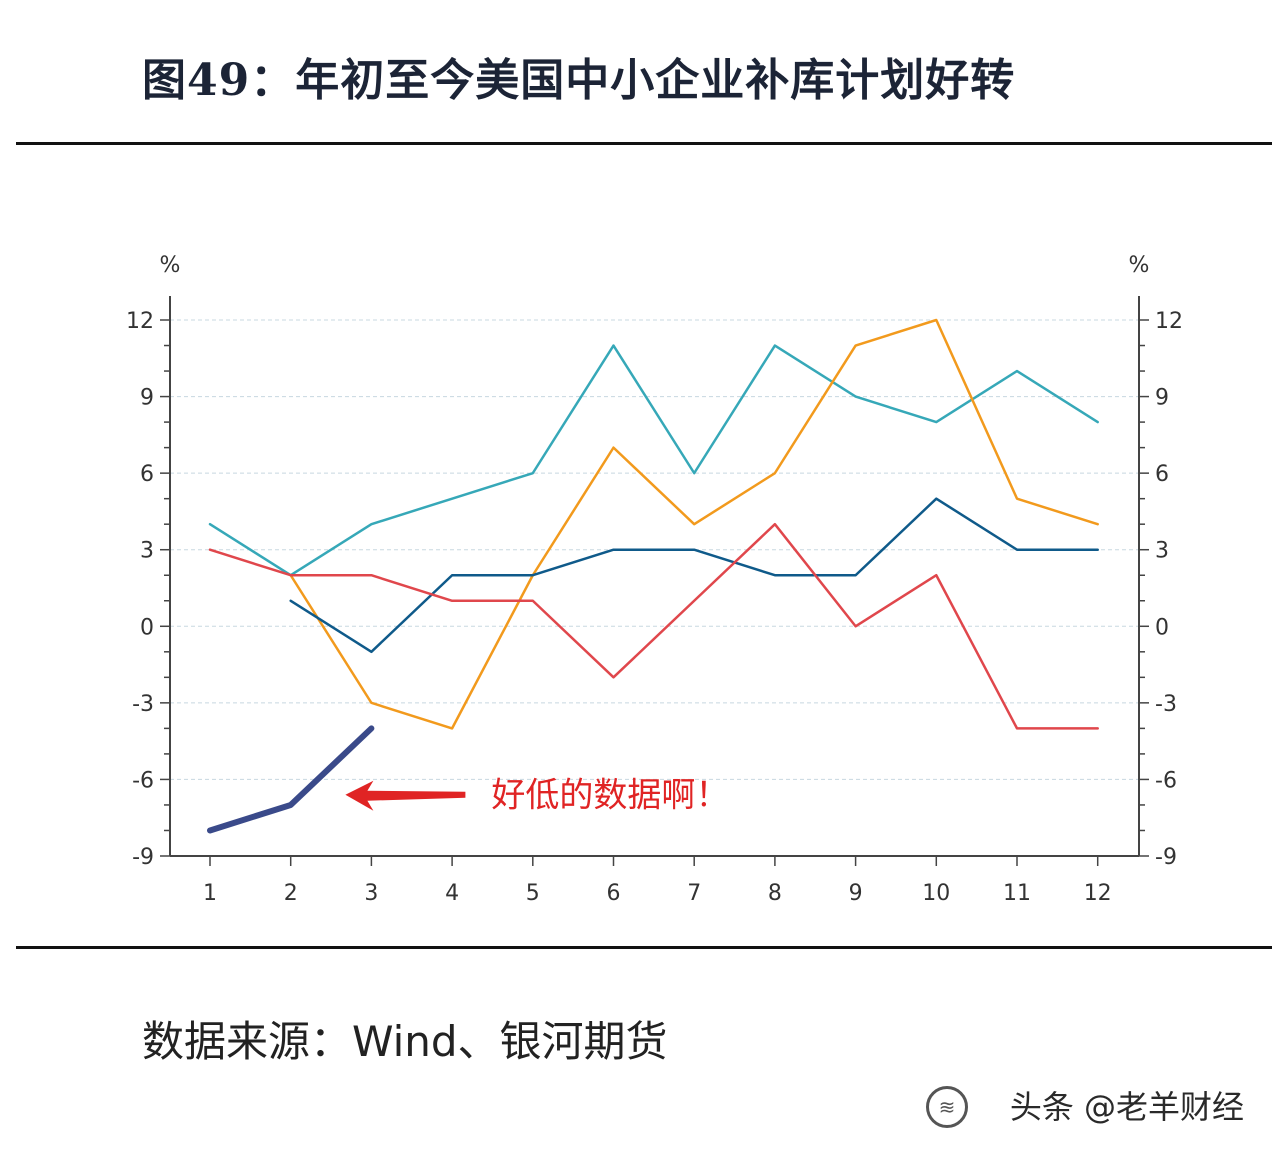  Describe the element at coordinates (653, 460) in the screenshot. I see `series-line-teal` at that location.